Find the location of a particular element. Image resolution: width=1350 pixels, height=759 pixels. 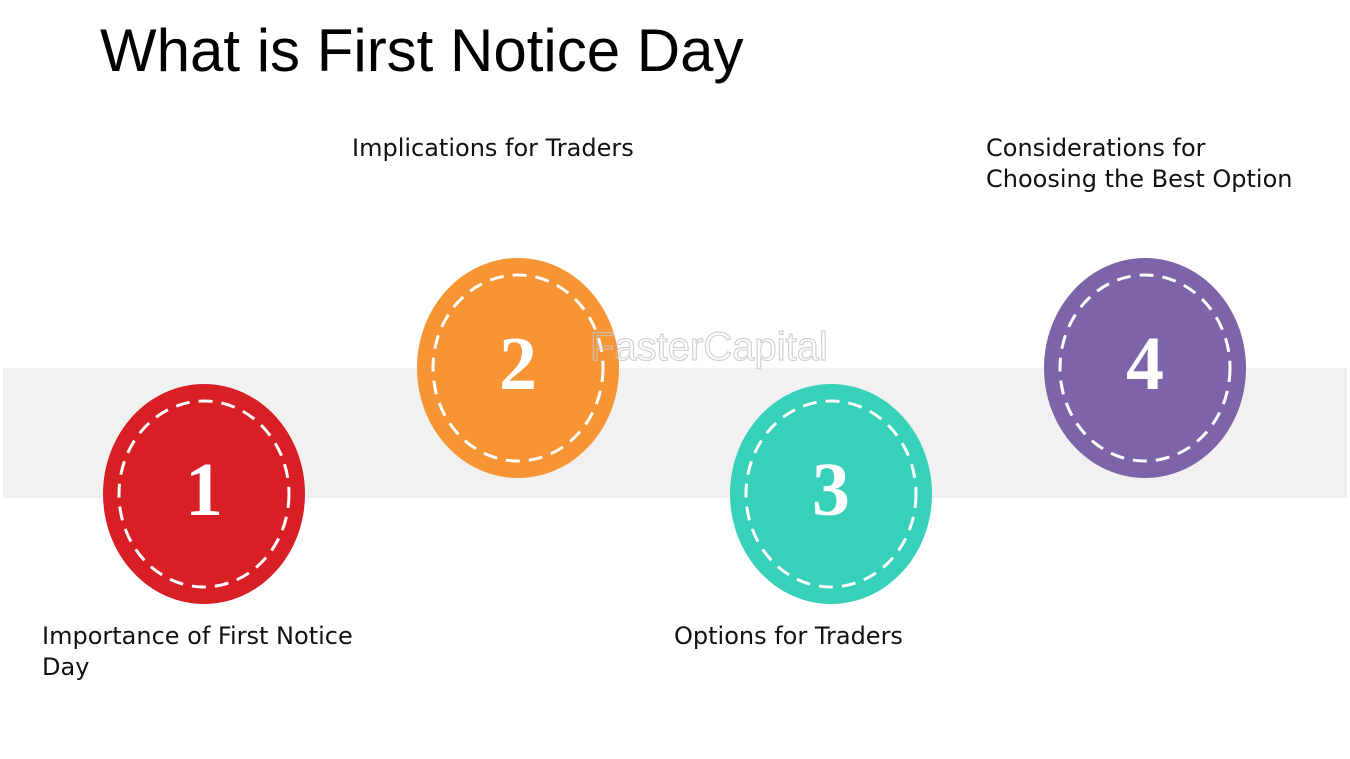

step-1-circle: 1 is located at coordinates (204, 494).